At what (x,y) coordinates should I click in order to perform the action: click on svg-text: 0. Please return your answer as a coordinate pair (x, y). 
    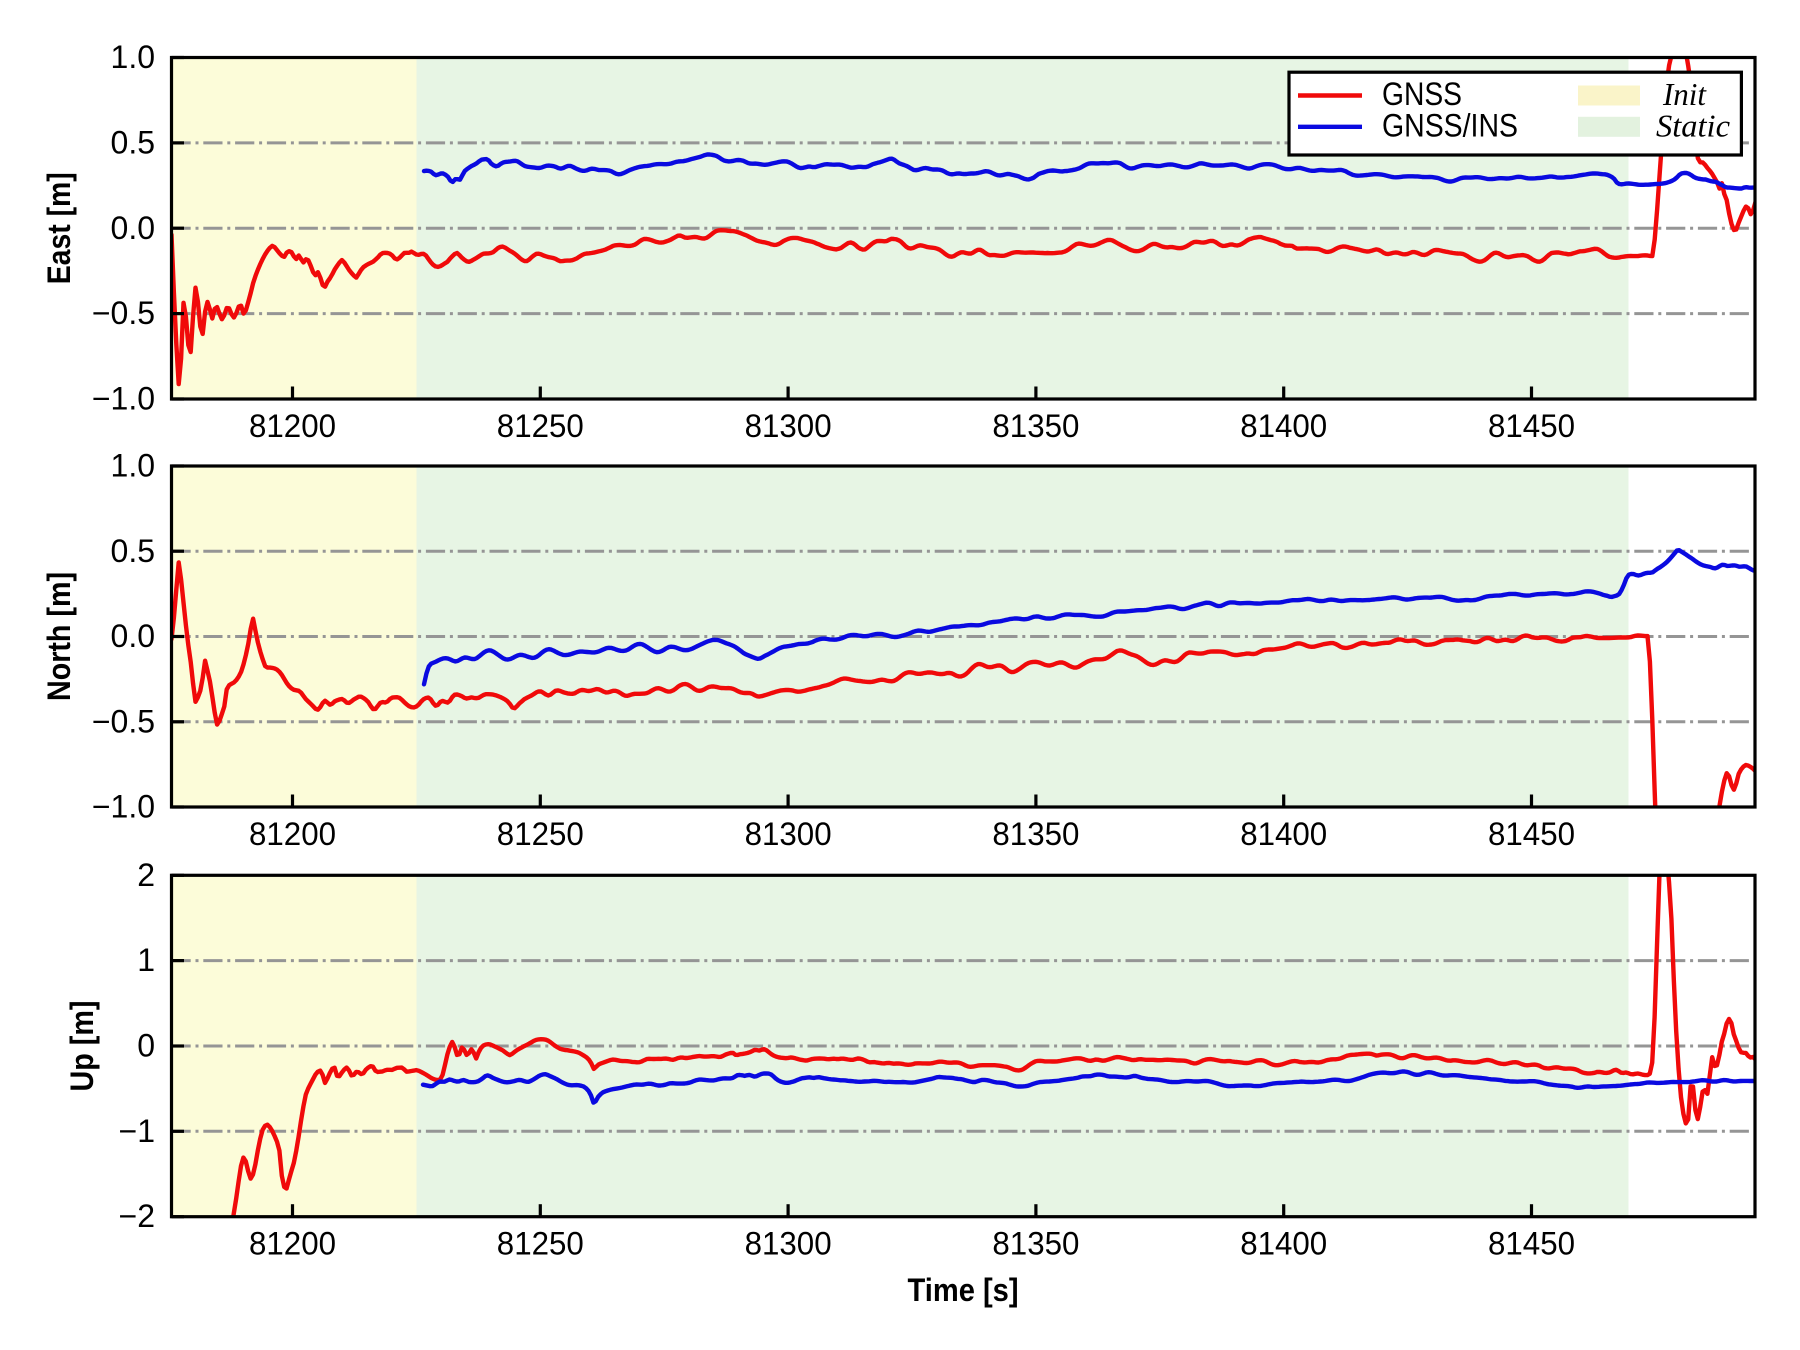
    Looking at the image, I should click on (146, 1046).